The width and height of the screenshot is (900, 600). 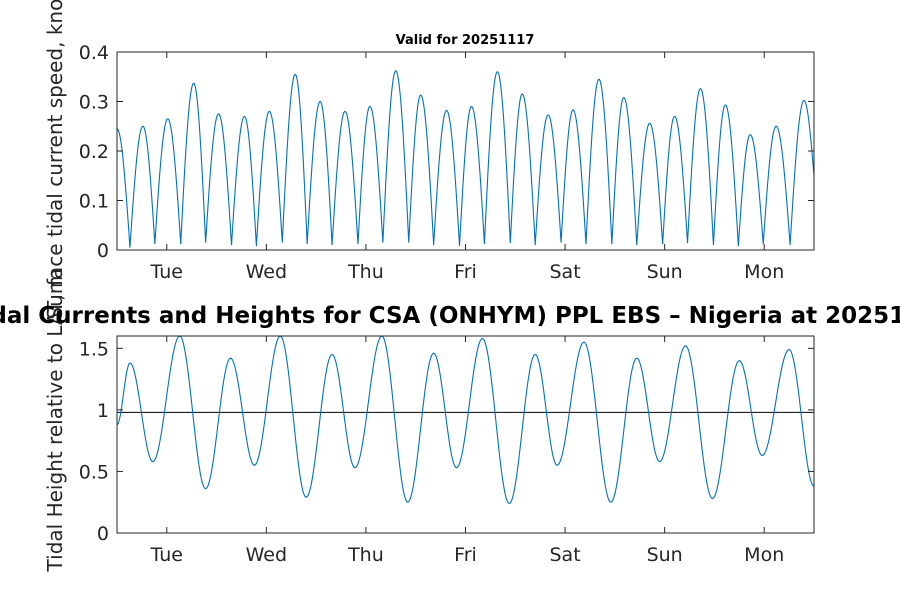 What do you see at coordinates (55, 421) in the screenshot?
I see `tidal-height-y-axis-label: Tidal Height relative to LAT, m` at bounding box center [55, 421].